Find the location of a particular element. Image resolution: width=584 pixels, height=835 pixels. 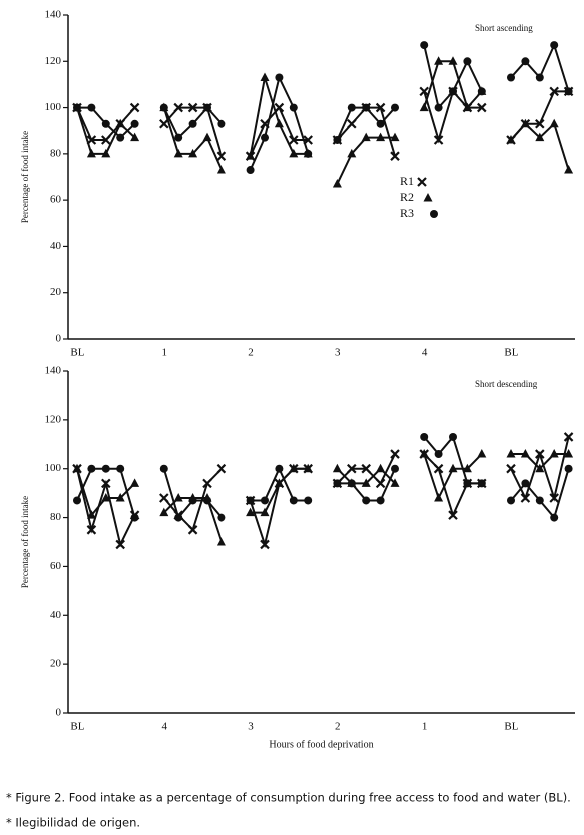

x-tick-label: 2 is located at coordinates (251, 353).